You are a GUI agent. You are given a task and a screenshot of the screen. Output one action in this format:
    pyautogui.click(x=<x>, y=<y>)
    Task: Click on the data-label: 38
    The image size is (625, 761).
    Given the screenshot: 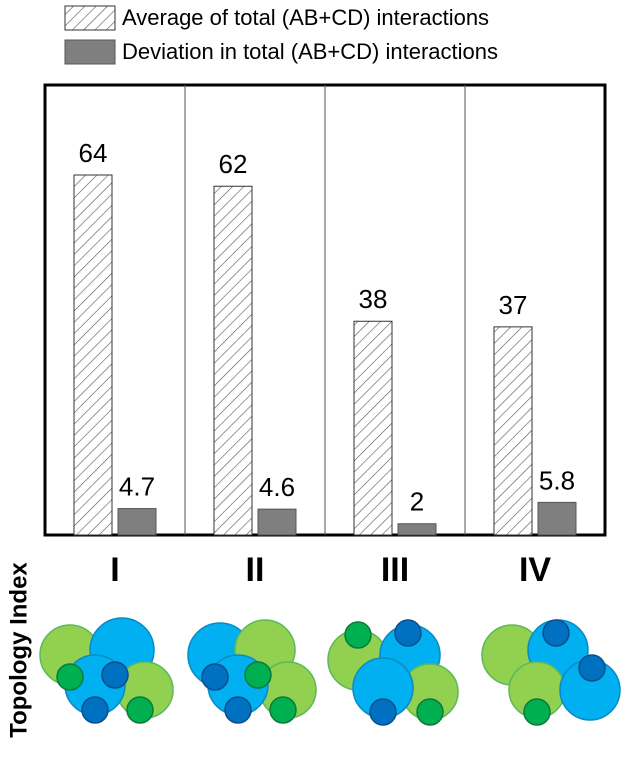 What is the action you would take?
    pyautogui.click(x=373, y=299)
    